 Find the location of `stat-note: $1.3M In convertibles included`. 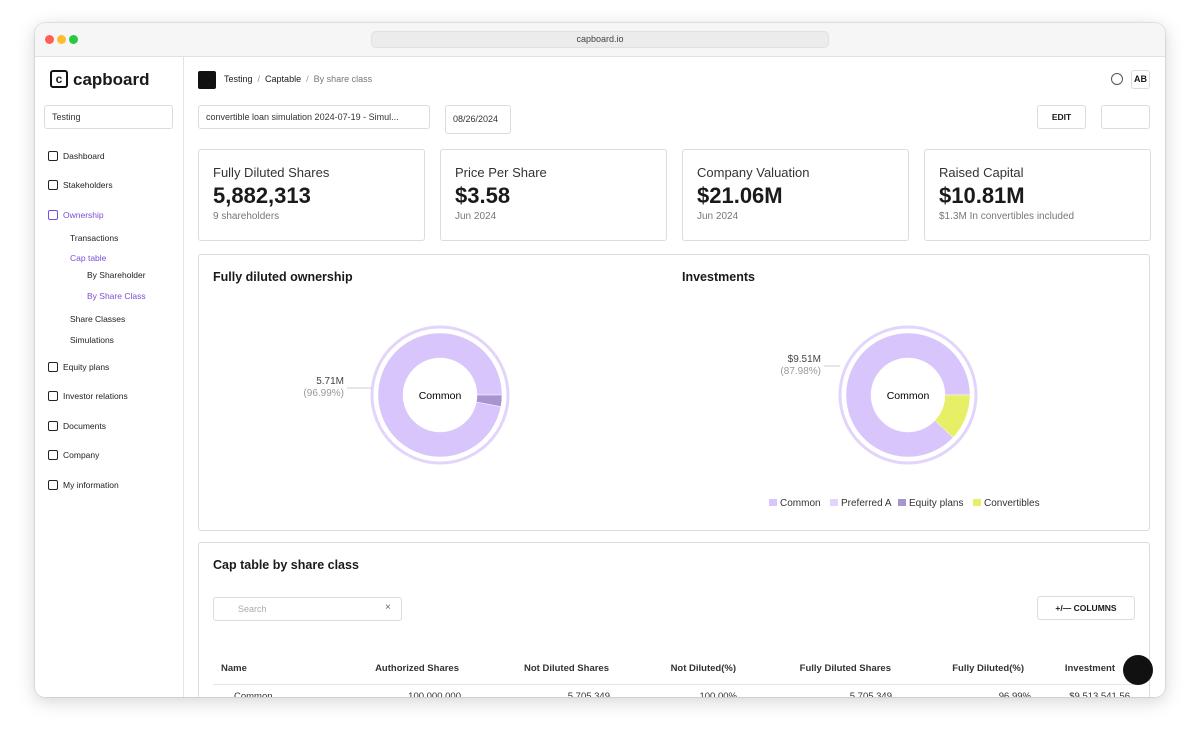

stat-note: $1.3M In convertibles included is located at coordinates (1007, 216).